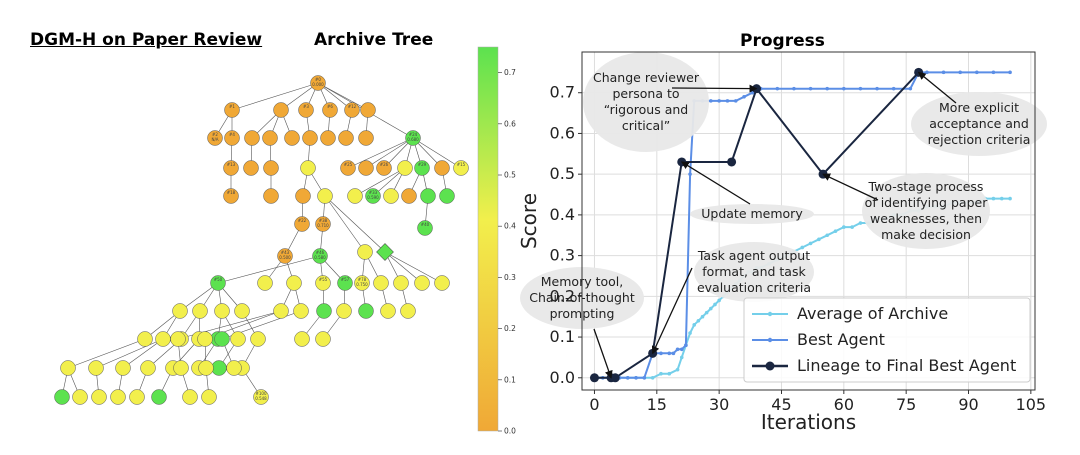 Image resolution: width=1080 pixels, height=455 pixels. Describe the element at coordinates (510, 379) in the screenshot. I see `colorbar-tick-label: 0.1` at that location.